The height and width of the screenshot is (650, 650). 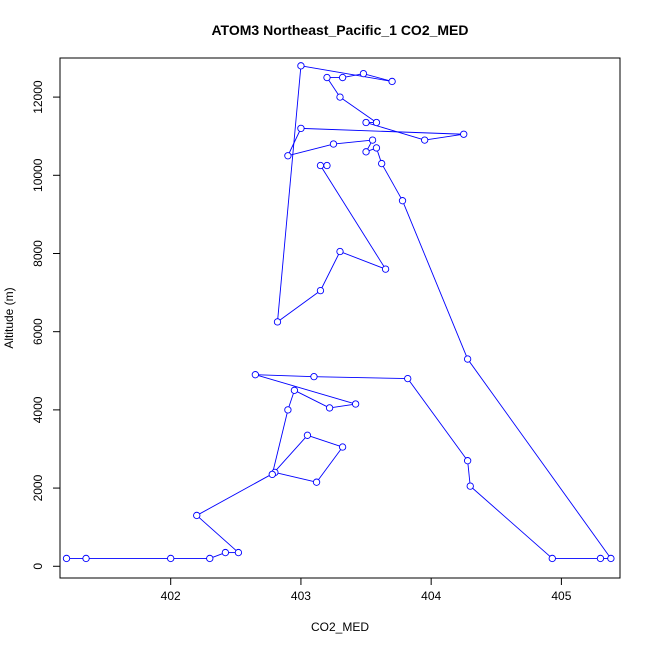 What do you see at coordinates (339, 30) in the screenshot?
I see `chart-title: ATOM3 Northeast_Pacific_1 CO2_MED` at bounding box center [339, 30].